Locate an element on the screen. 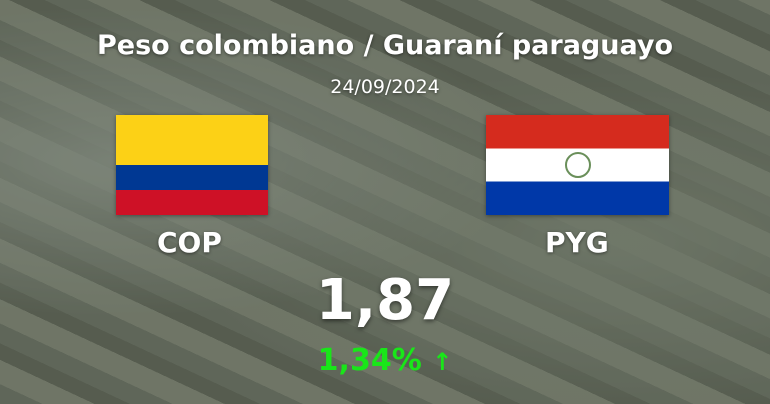 The height and width of the screenshot is (404, 770). page-title: Peso colombiano / Guaraní paraguayo is located at coordinates (385, 45).